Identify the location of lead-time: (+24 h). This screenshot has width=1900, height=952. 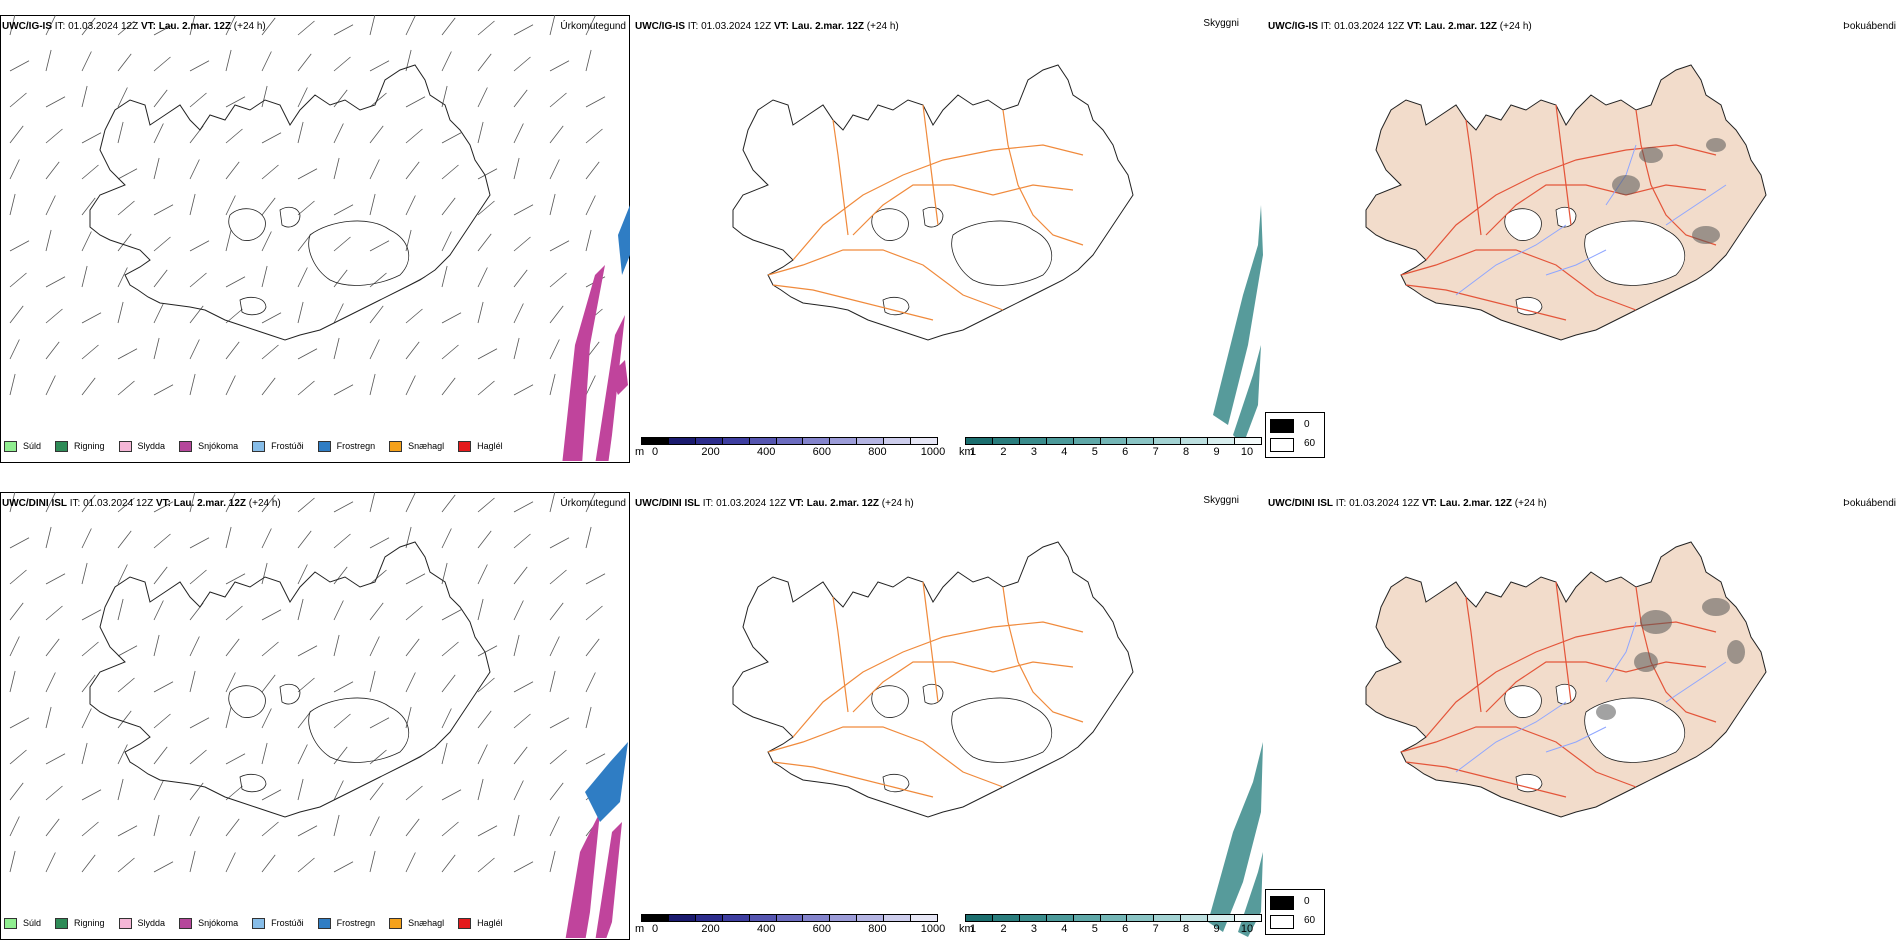
(263, 503).